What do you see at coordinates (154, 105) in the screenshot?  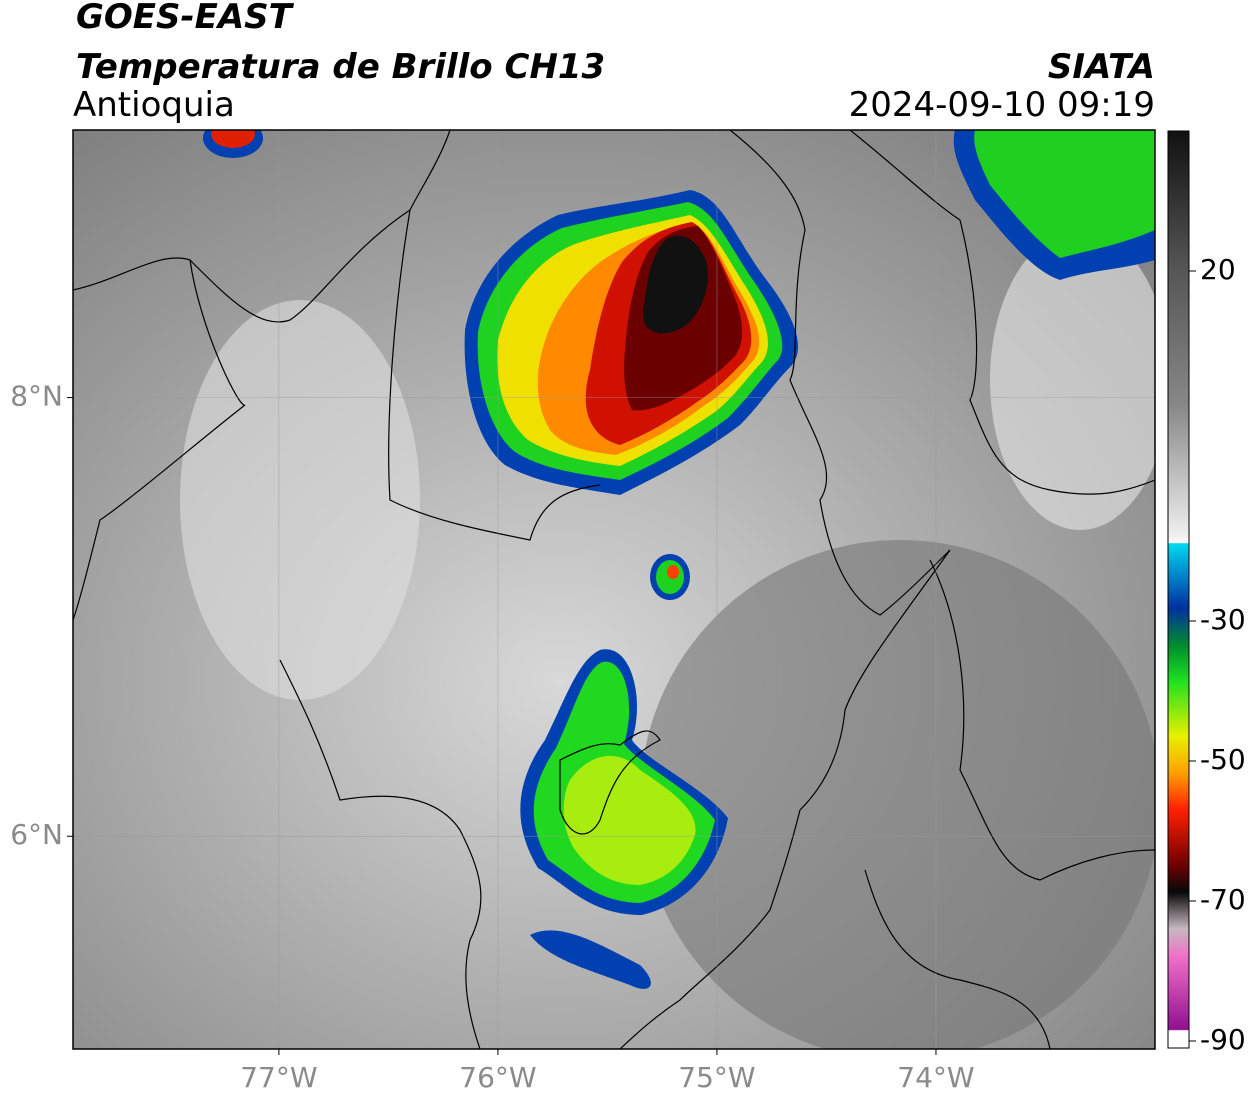 I see `region: Antioquia` at bounding box center [154, 105].